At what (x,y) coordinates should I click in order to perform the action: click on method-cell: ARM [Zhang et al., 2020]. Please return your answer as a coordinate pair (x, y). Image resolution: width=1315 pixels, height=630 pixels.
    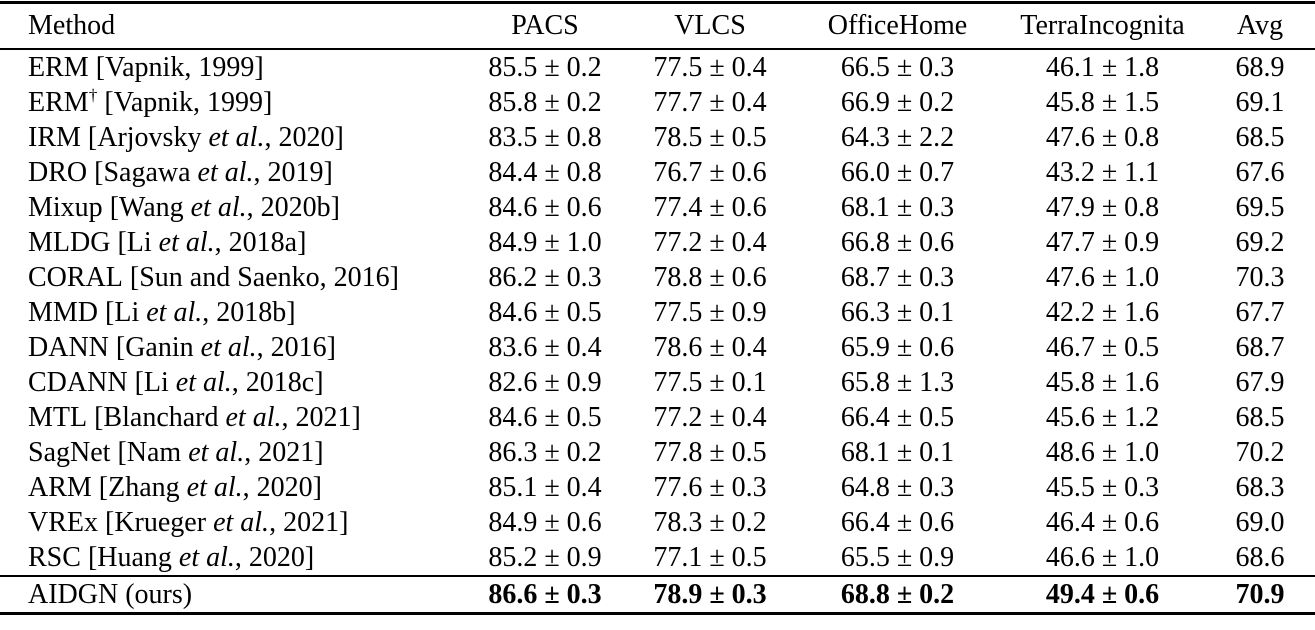
    Looking at the image, I should click on (232, 487).